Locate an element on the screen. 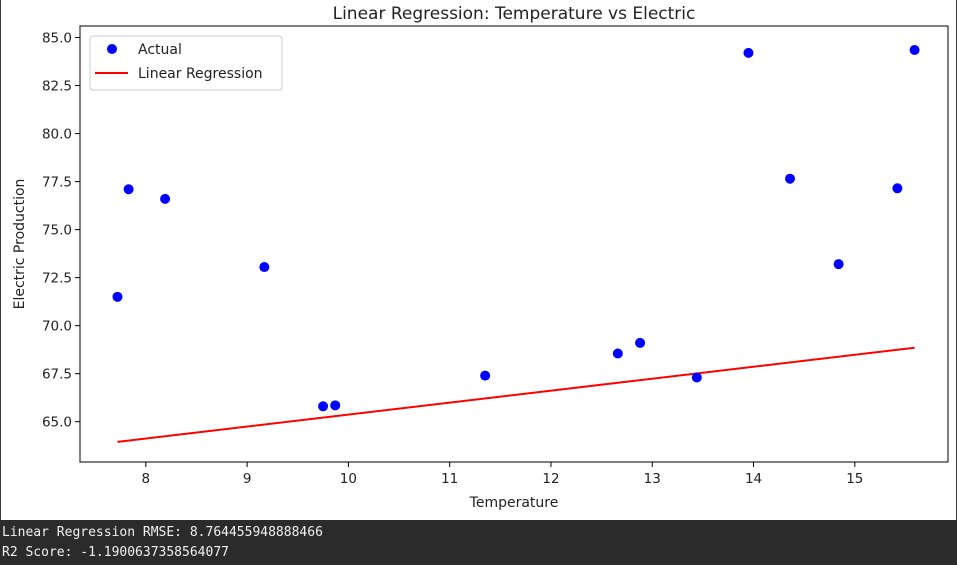 The image size is (957, 565). x-tick-label: 11 is located at coordinates (449, 479).